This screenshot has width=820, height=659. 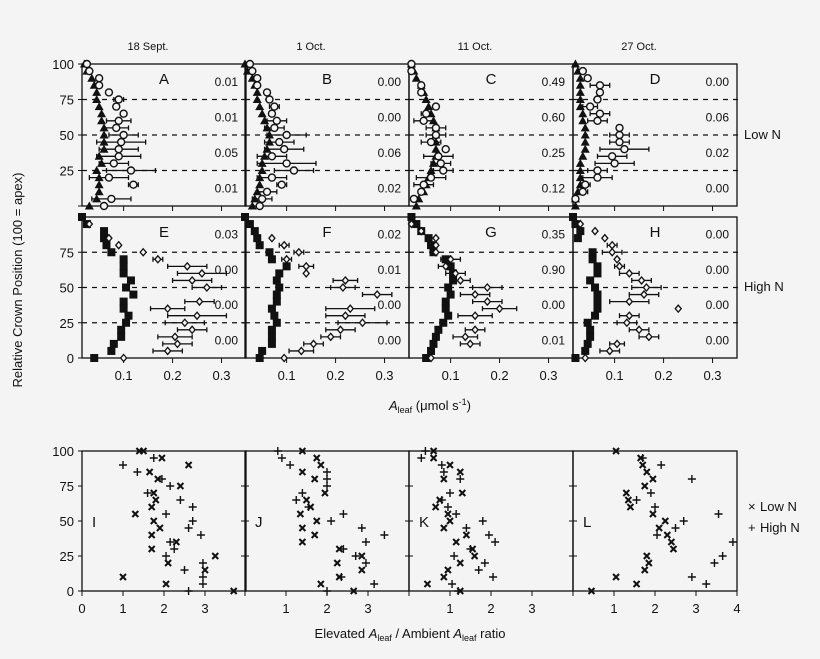 I want to click on legend-high-n-label: High N, so click(x=780, y=527).